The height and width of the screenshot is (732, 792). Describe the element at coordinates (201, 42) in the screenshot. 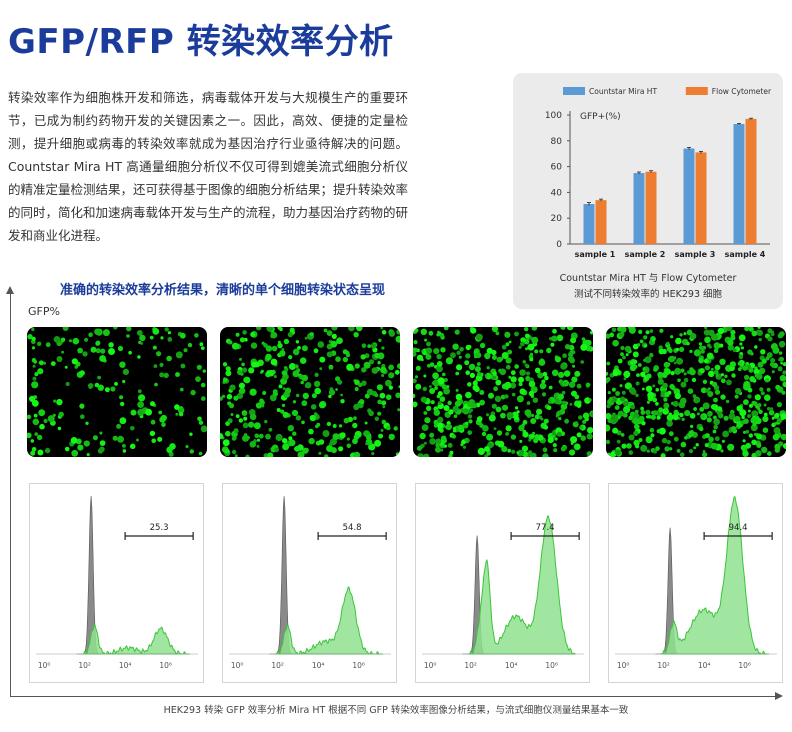

I see `page-title: GFP/RFP 转染效率分析` at that location.